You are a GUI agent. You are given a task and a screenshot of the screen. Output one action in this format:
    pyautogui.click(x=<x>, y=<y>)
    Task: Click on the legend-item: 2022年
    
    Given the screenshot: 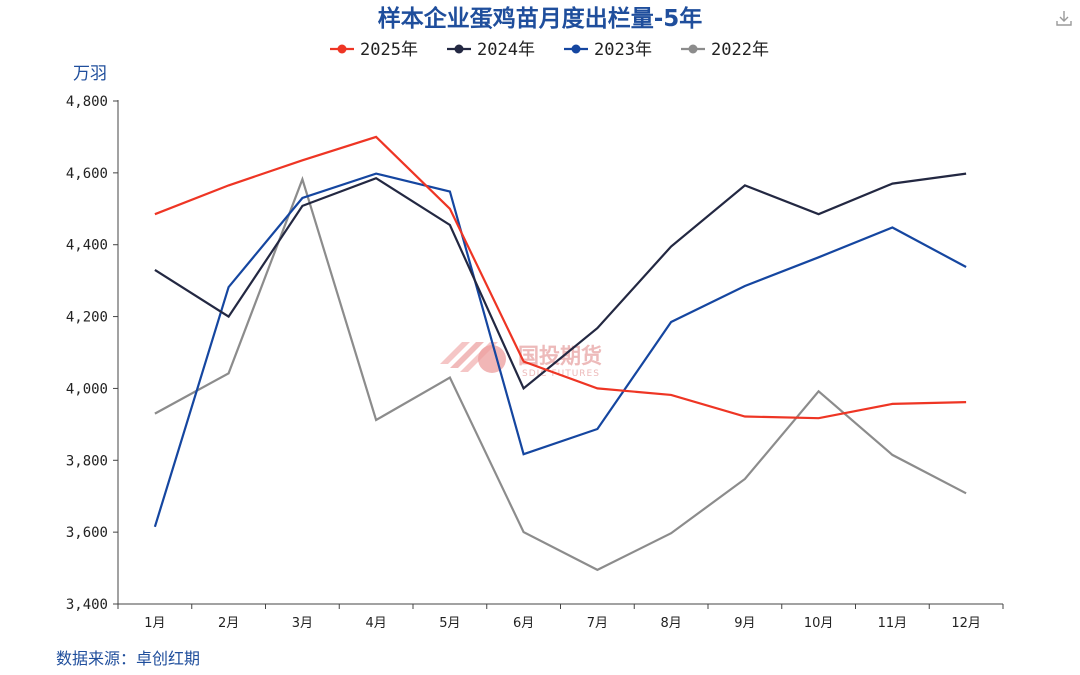 What is the action you would take?
    pyautogui.click(x=725, y=50)
    